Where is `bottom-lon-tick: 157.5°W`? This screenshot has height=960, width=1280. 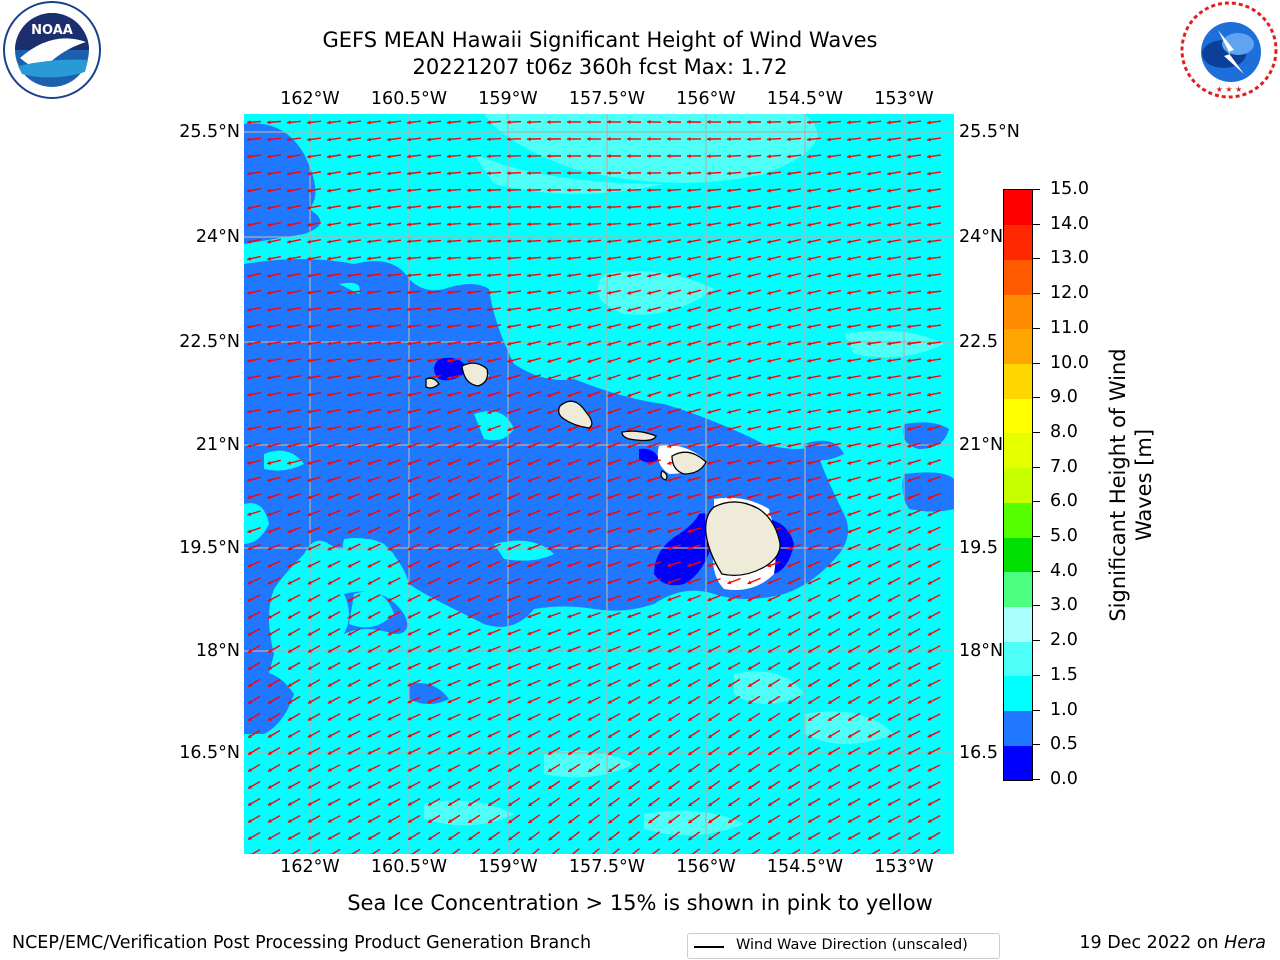
bottom-lon-tick: 157.5°W is located at coordinates (607, 867).